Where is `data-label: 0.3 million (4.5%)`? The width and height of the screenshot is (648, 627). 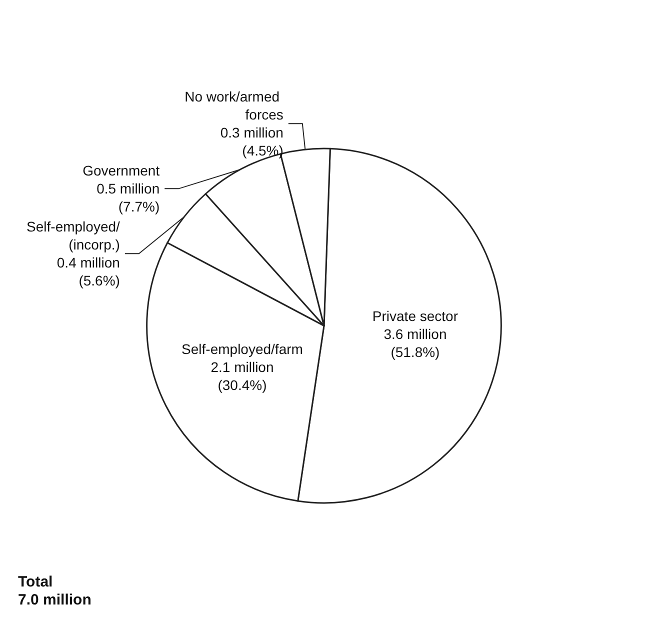
data-label: 0.3 million (4.5%) is located at coordinates (252, 141).